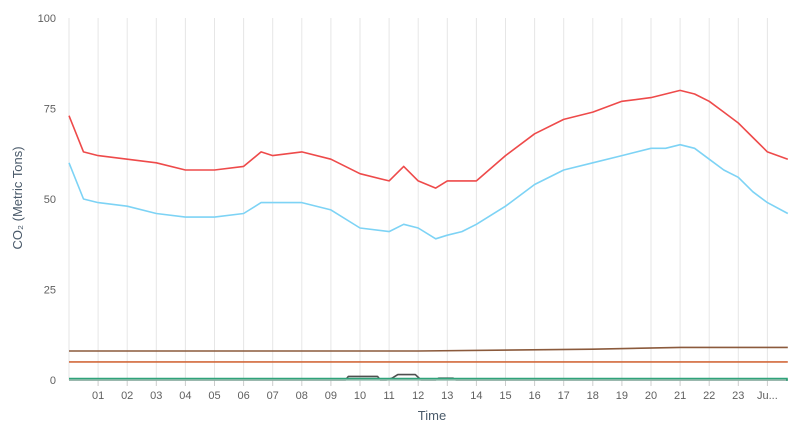  I want to click on x-tick-label: 08, so click(302, 396).